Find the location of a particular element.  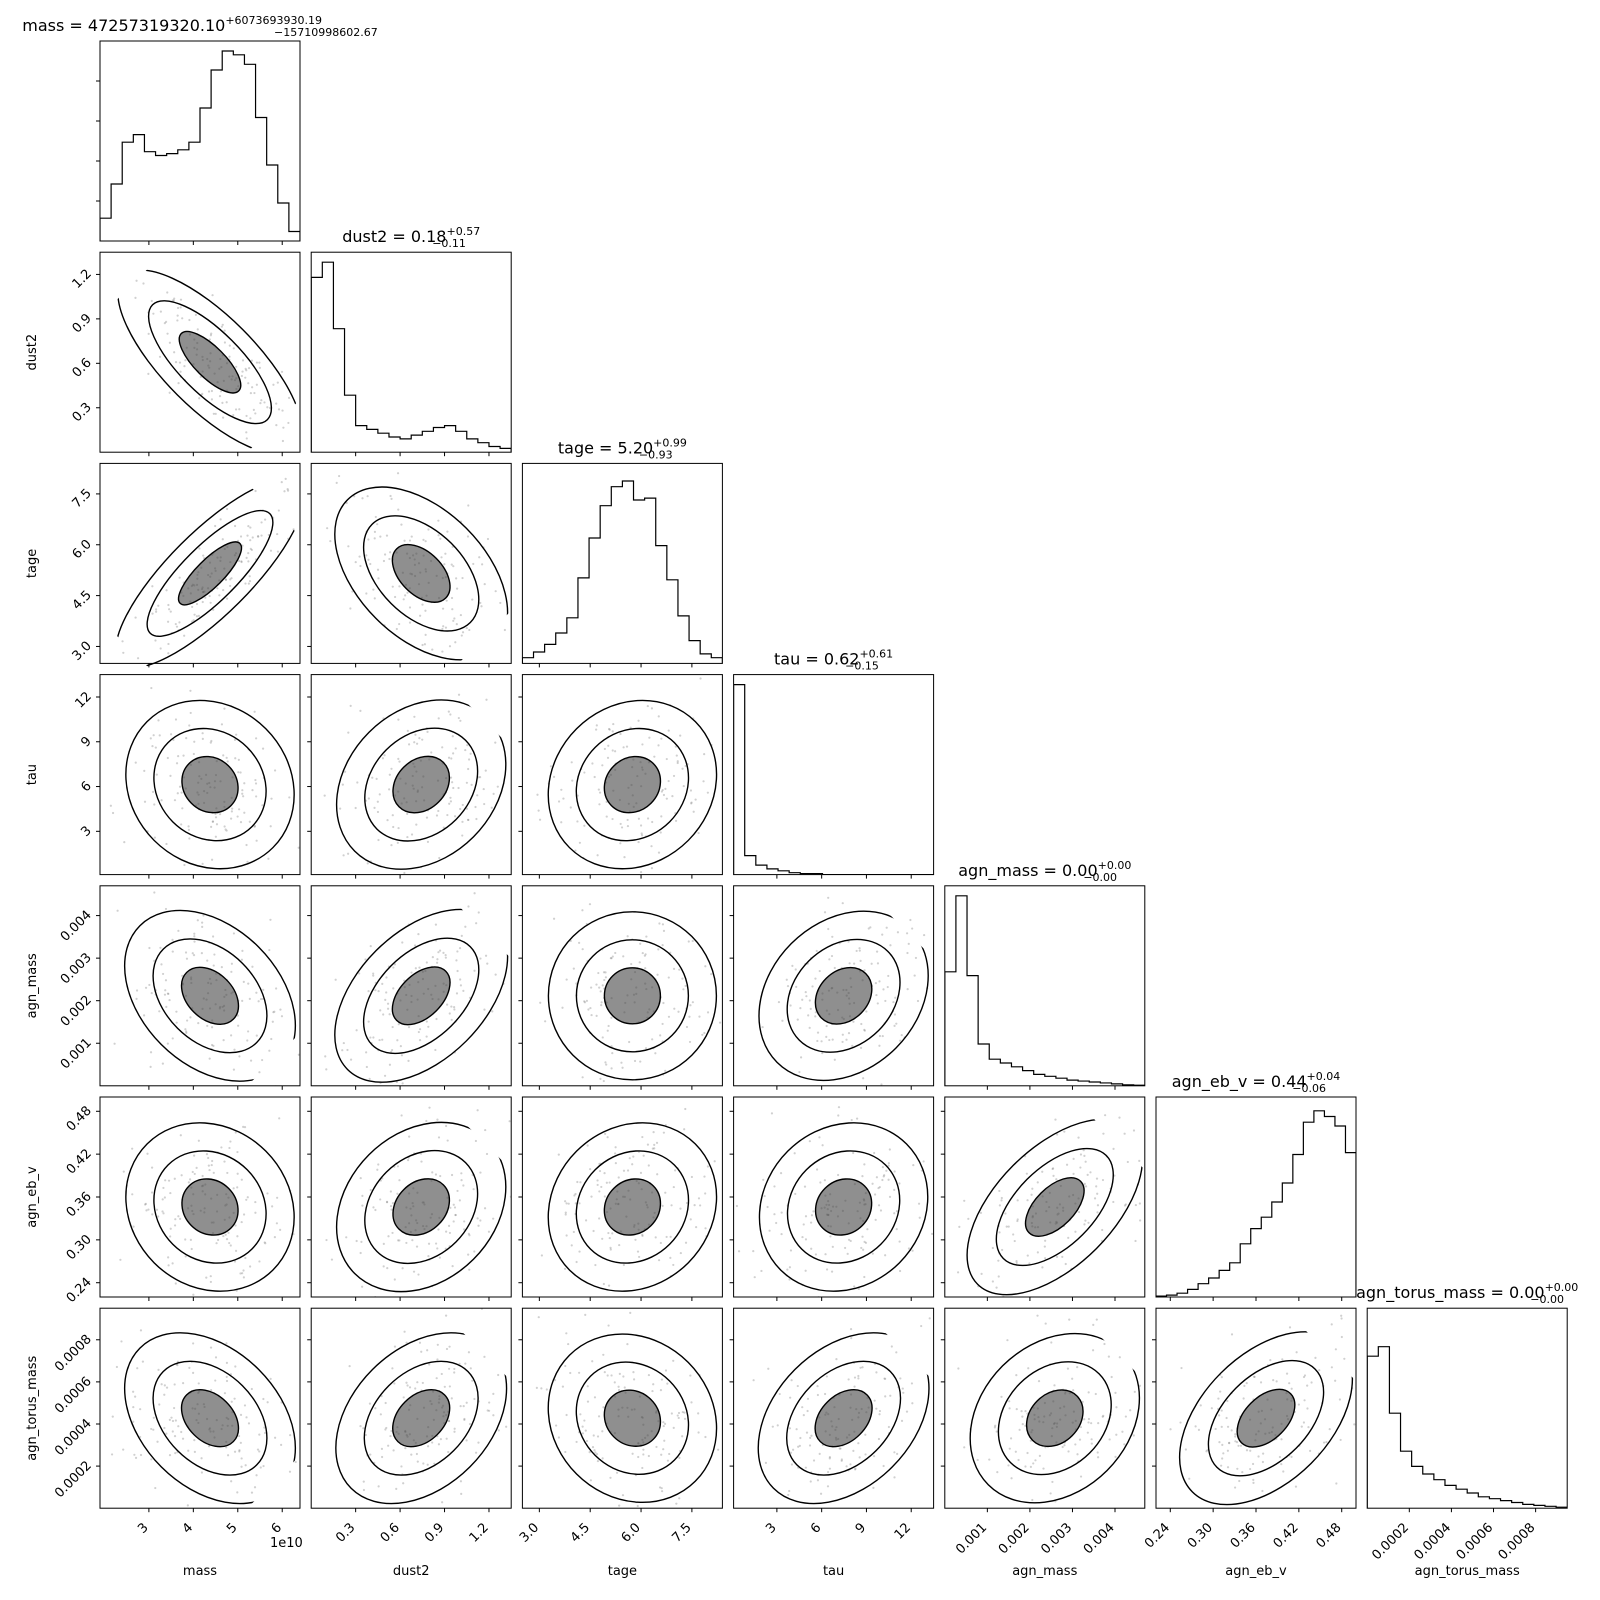

y-tick-label-agn_torus_mass: 0.0008 is located at coordinates (73, 1353).